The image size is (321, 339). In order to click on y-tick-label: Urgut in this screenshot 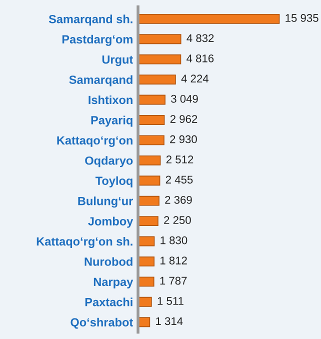, I will do `click(118, 60)`.